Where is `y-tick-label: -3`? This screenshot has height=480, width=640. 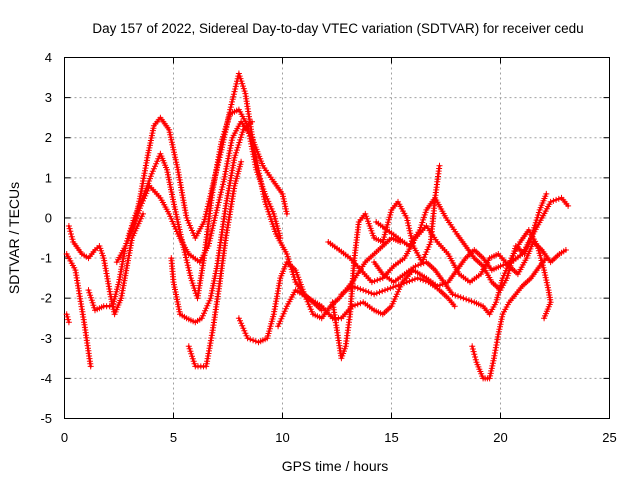 y-tick-label: -3 is located at coordinates (46, 338).